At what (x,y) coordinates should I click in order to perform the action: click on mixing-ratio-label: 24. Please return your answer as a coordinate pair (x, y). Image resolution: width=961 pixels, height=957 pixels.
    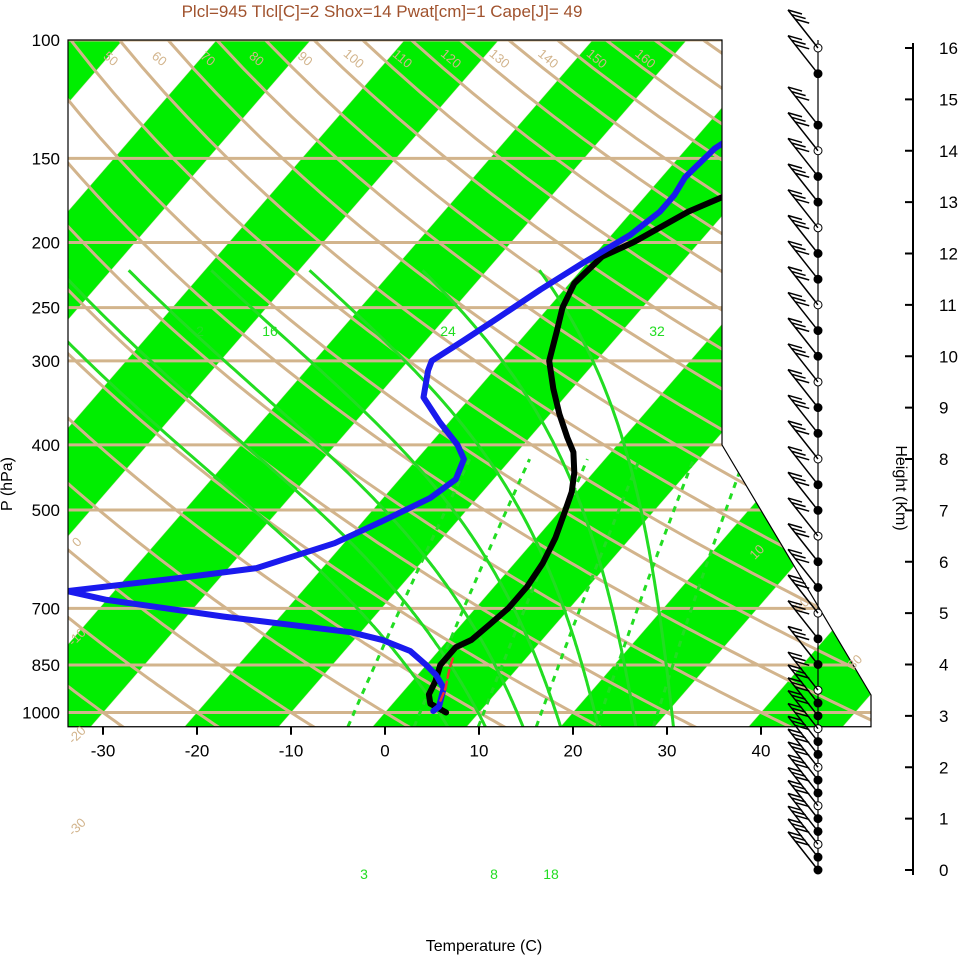
    Looking at the image, I should click on (448, 331).